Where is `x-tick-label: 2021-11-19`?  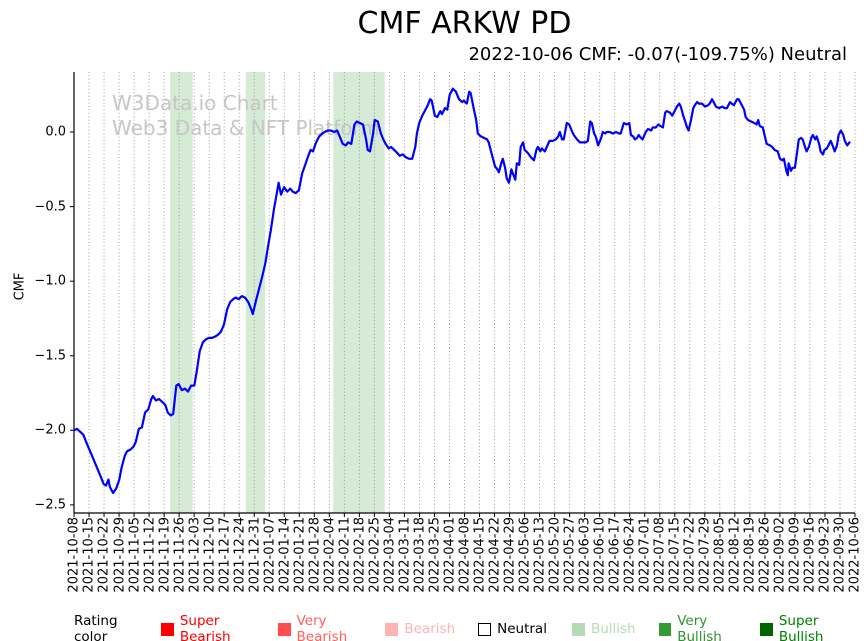
x-tick-label: 2021-11-19 is located at coordinates (165, 555).